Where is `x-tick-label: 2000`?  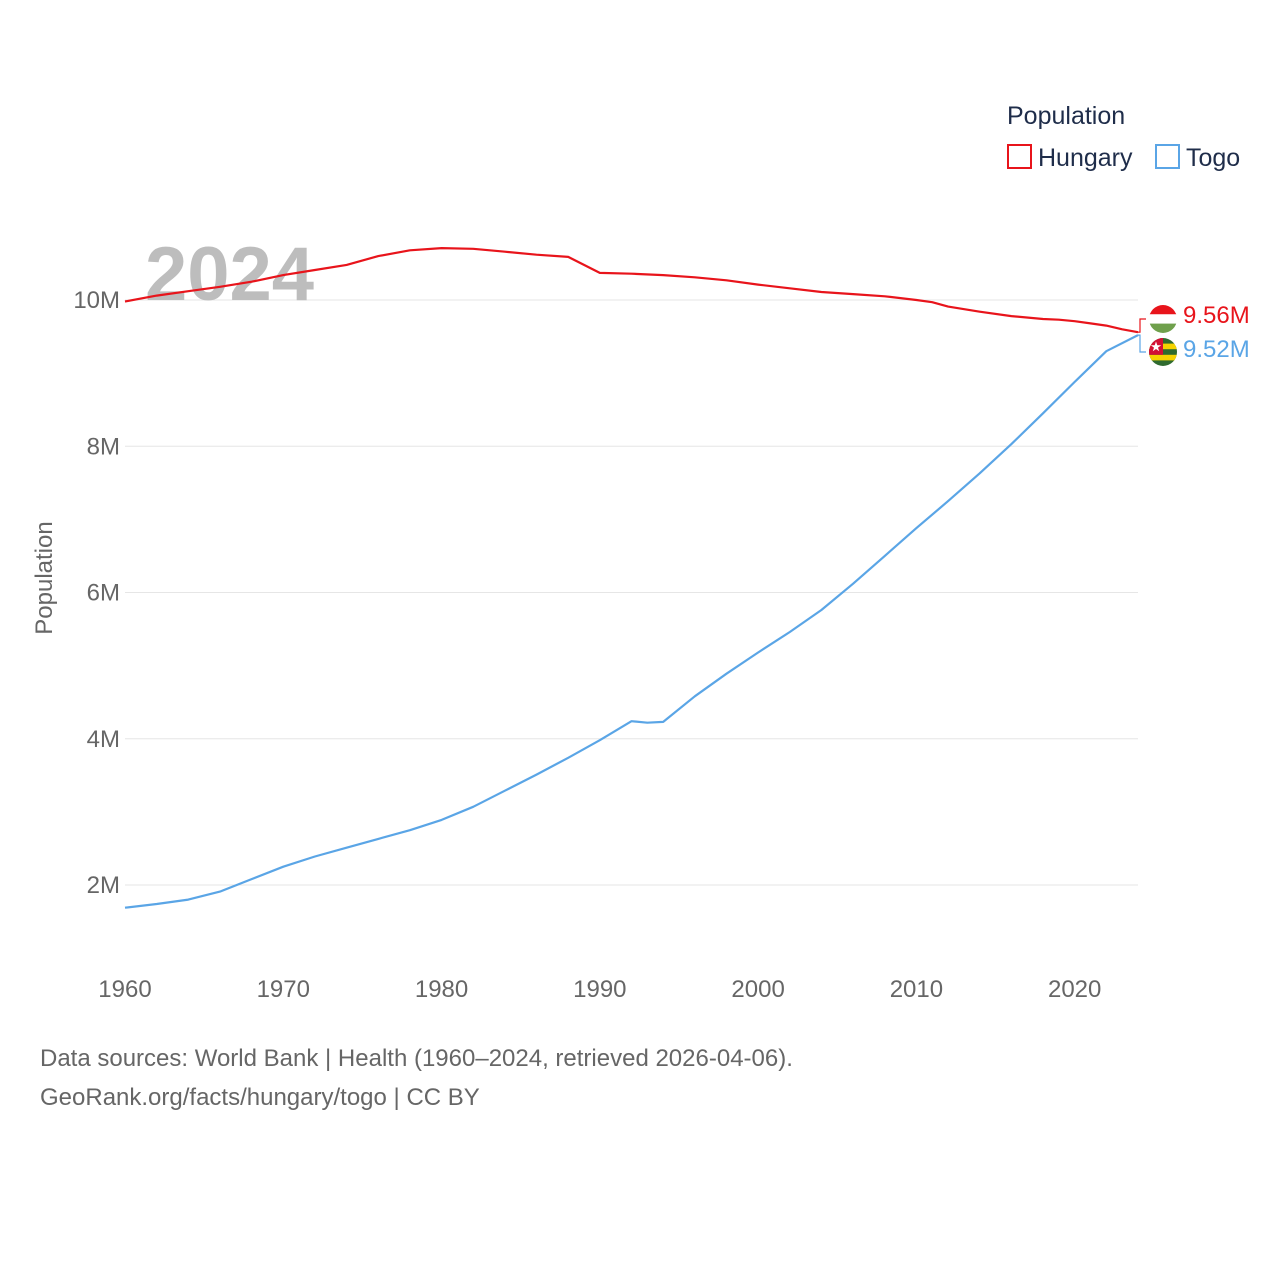 x-tick-label: 2000 is located at coordinates (757, 989).